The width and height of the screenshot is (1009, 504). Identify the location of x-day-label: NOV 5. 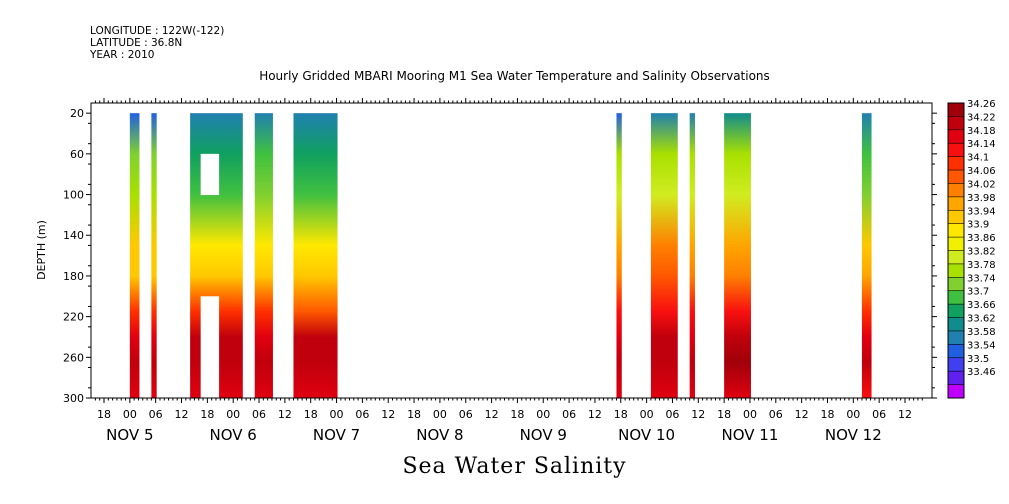
(129, 435).